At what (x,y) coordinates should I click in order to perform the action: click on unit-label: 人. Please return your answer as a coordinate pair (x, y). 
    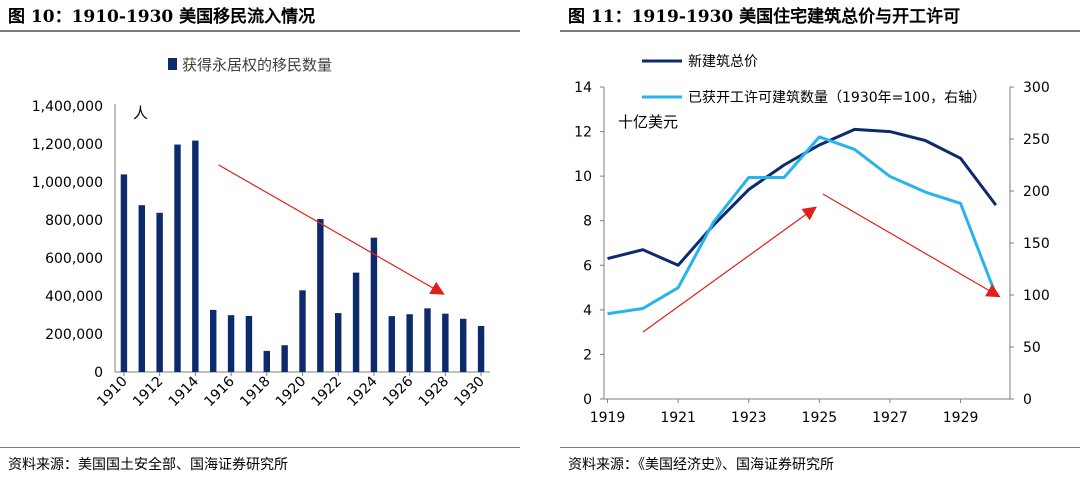
    Looking at the image, I should click on (140, 113).